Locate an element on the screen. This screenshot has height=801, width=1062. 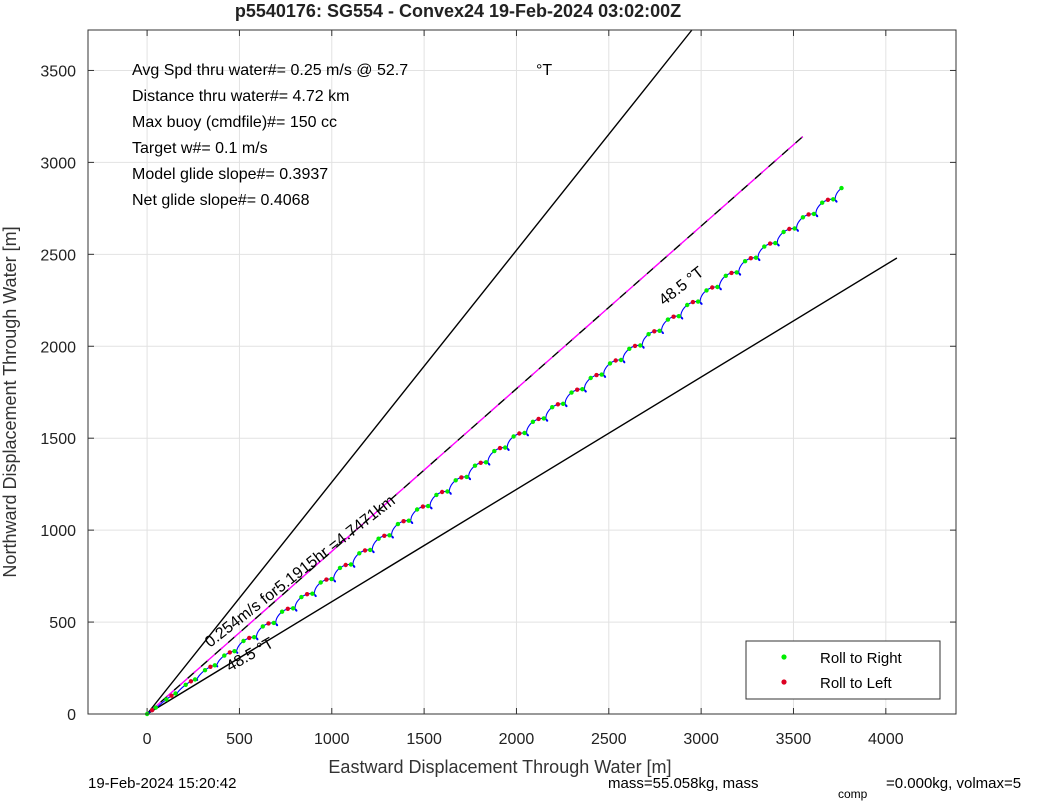
footer-mass-subscript: comp is located at coordinates (853, 794).